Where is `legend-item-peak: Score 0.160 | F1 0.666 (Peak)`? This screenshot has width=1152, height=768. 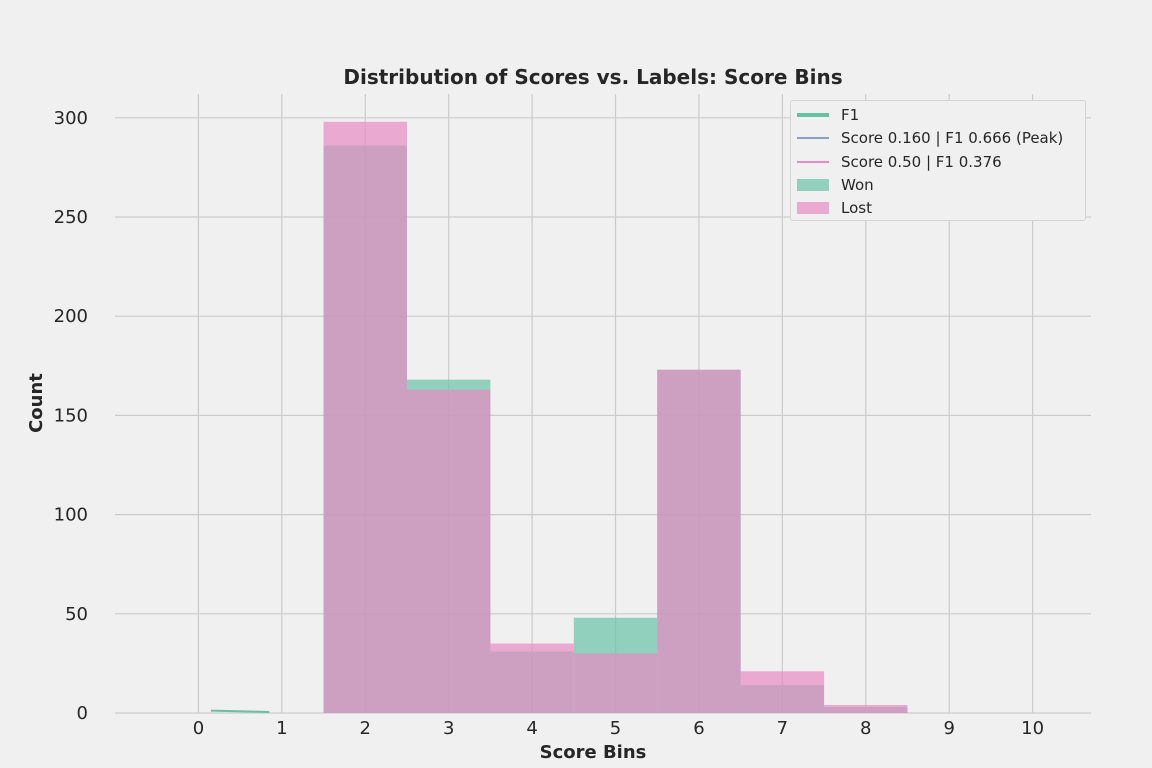
legend-item-peak: Score 0.160 | F1 0.666 (Peak) is located at coordinates (930, 138).